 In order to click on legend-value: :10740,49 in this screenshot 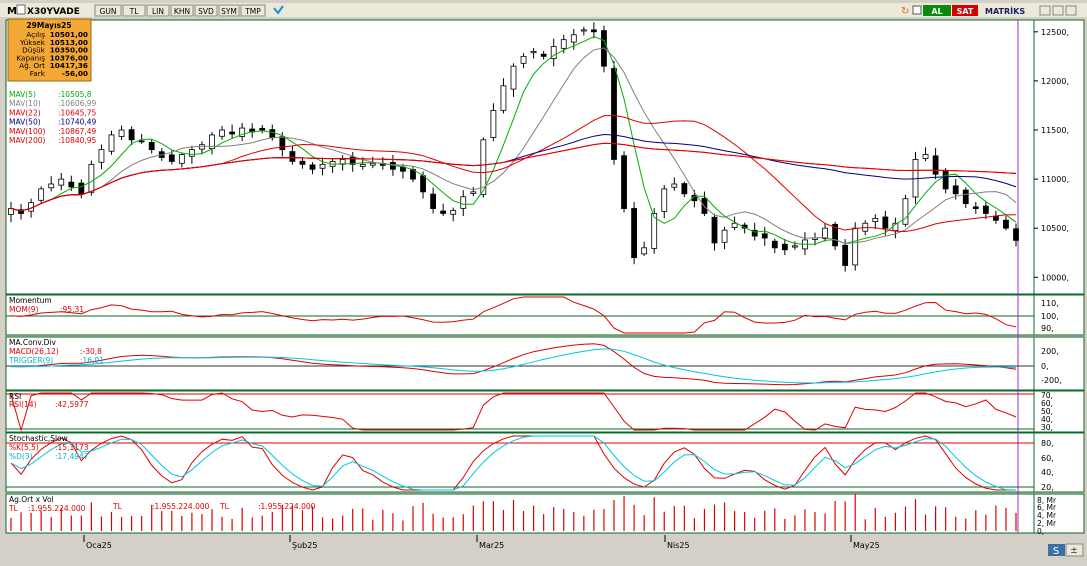, I will do `click(77, 122)`.